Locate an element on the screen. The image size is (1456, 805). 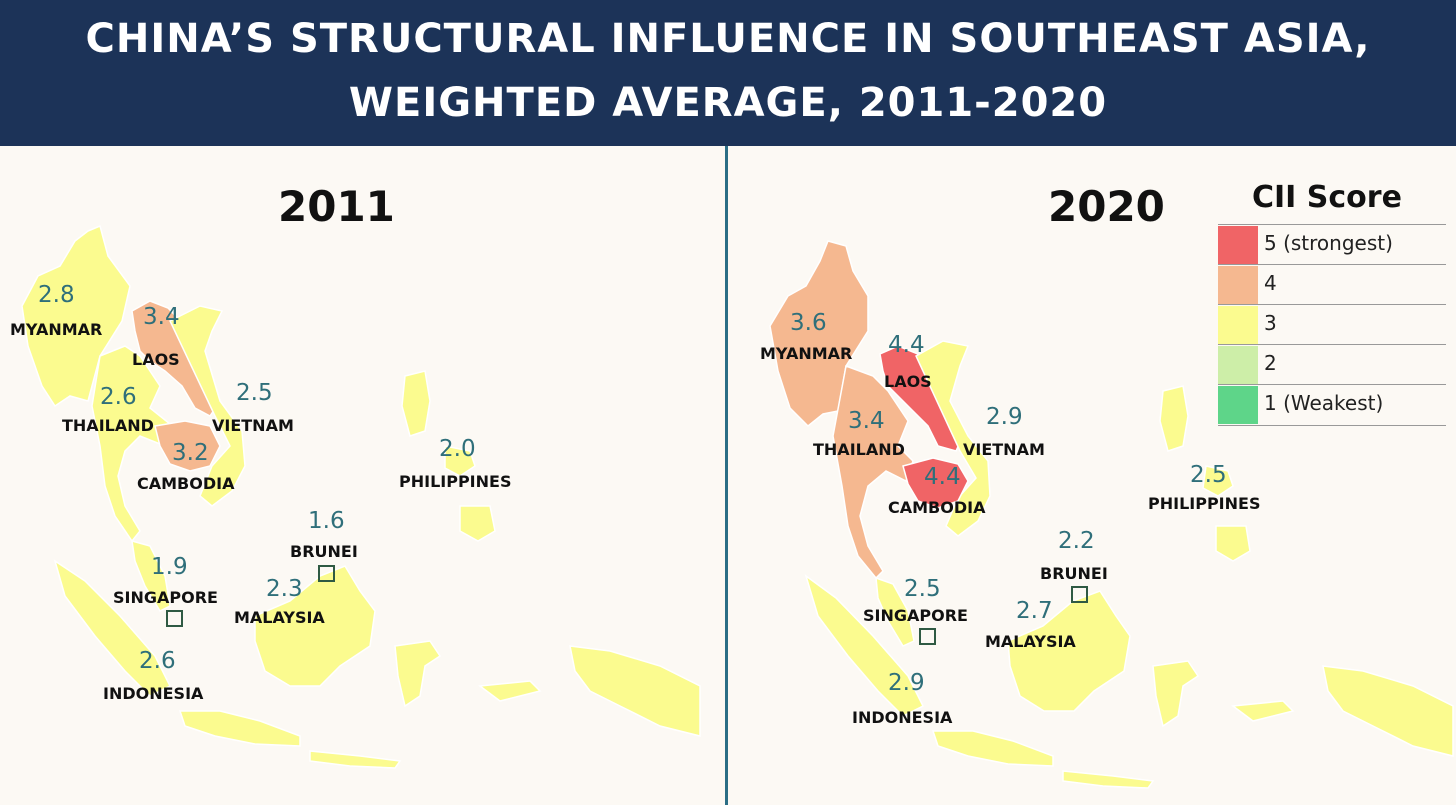
legend-title: CII Score is located at coordinates (1327, 197).